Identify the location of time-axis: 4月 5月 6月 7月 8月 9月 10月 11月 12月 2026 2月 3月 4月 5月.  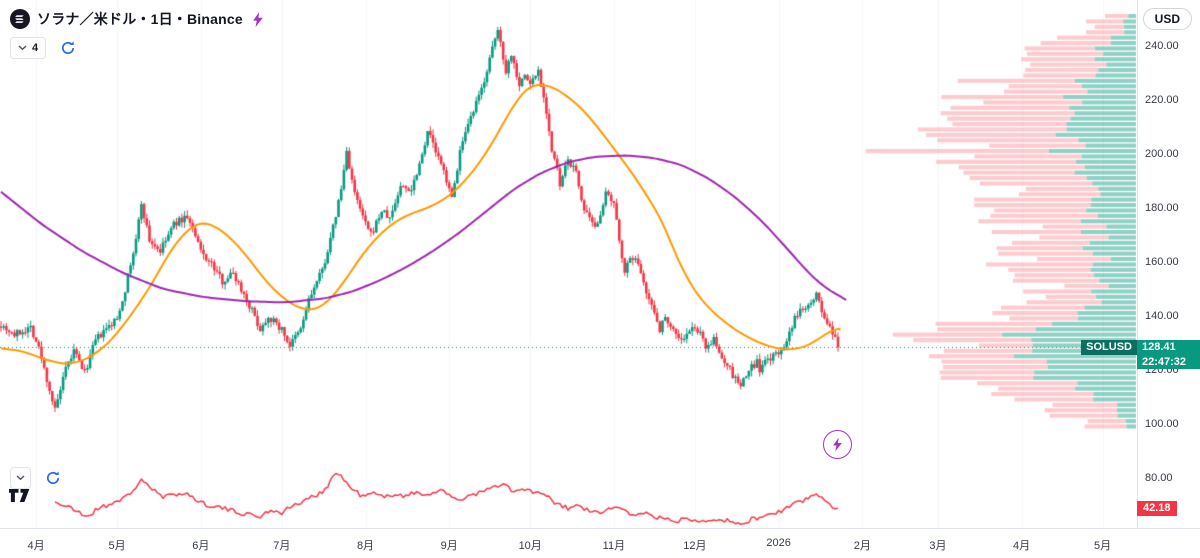
(600, 543).